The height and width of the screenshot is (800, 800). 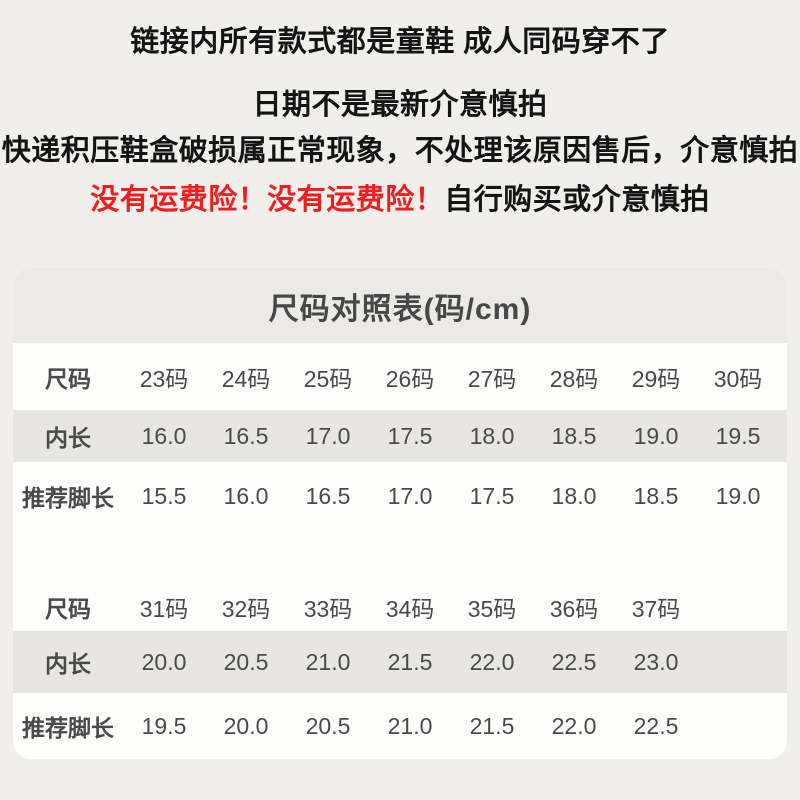 I want to click on table1-size-row: 尺码 23码 24码 25码 26码 27码 28码 29码 30码, so click(x=400, y=376).